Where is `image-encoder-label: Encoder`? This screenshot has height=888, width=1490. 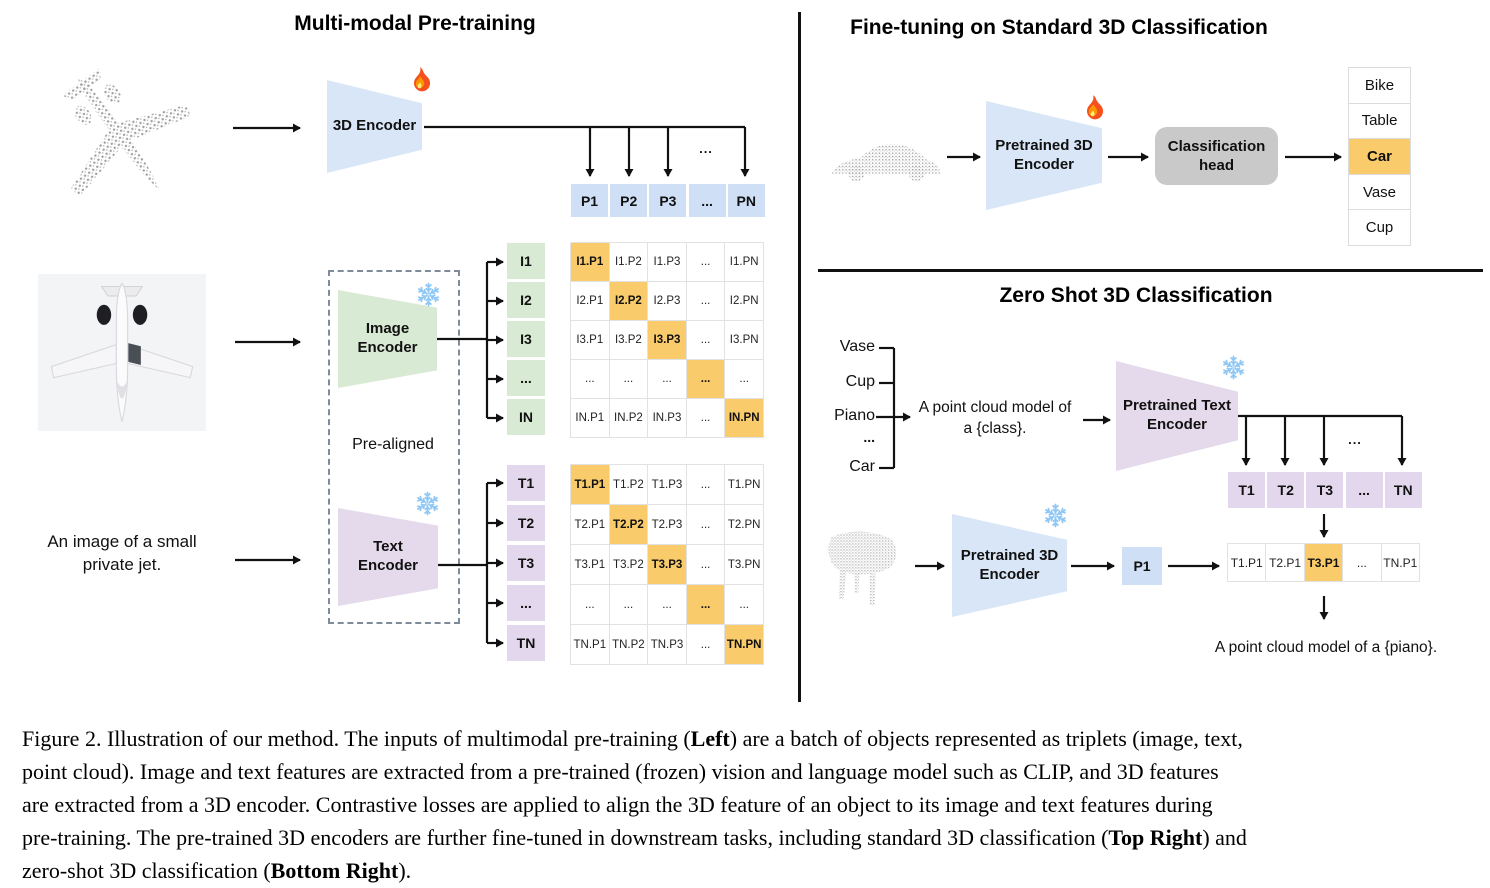
image-encoder-label: Encoder is located at coordinates (387, 347).